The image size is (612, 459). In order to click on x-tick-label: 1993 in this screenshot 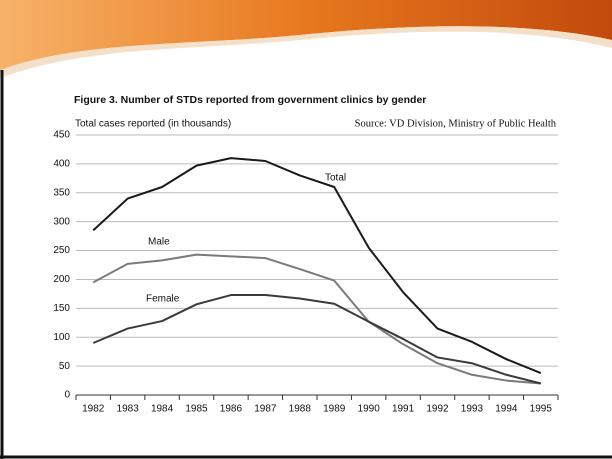, I will do `click(472, 409)`.